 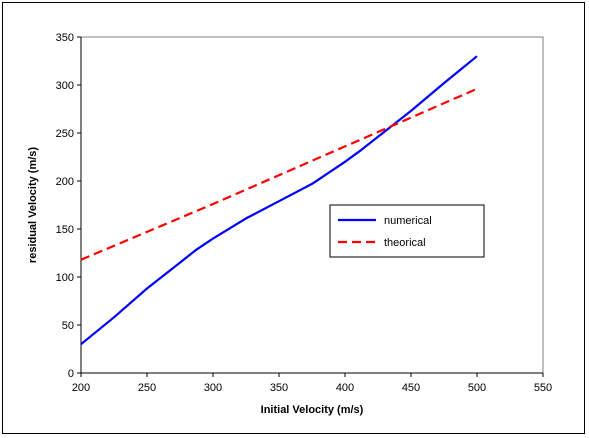 I want to click on x-tick-label: 350, so click(x=279, y=388).